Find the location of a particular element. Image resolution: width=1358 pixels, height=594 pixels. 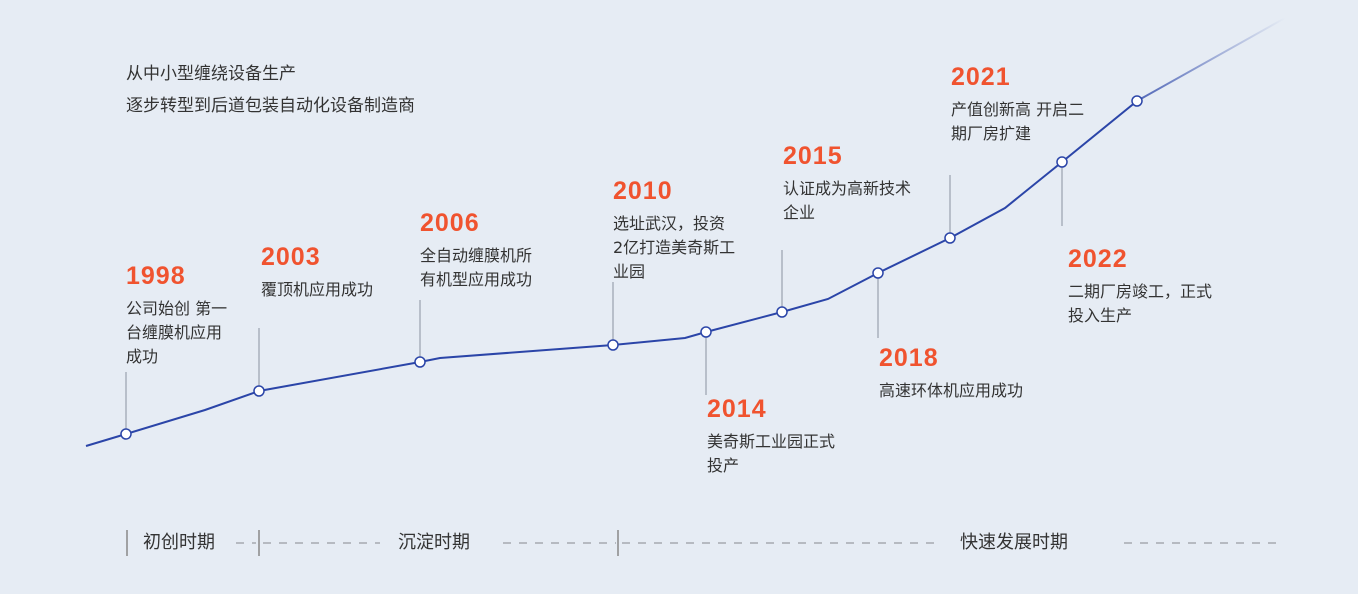

period-founding: 初创时期 is located at coordinates (179, 542).